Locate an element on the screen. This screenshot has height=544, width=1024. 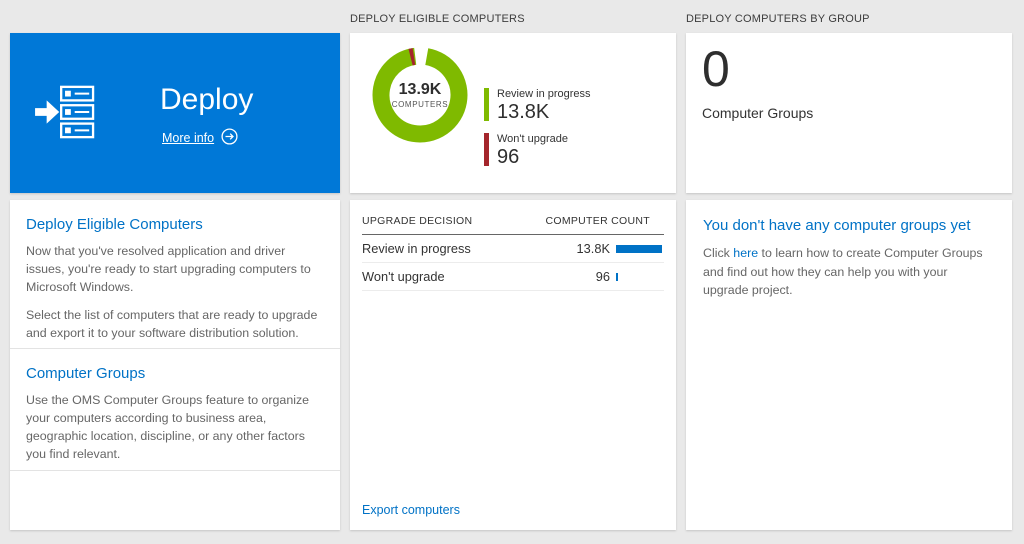
empty-section is located at coordinates (175, 500).